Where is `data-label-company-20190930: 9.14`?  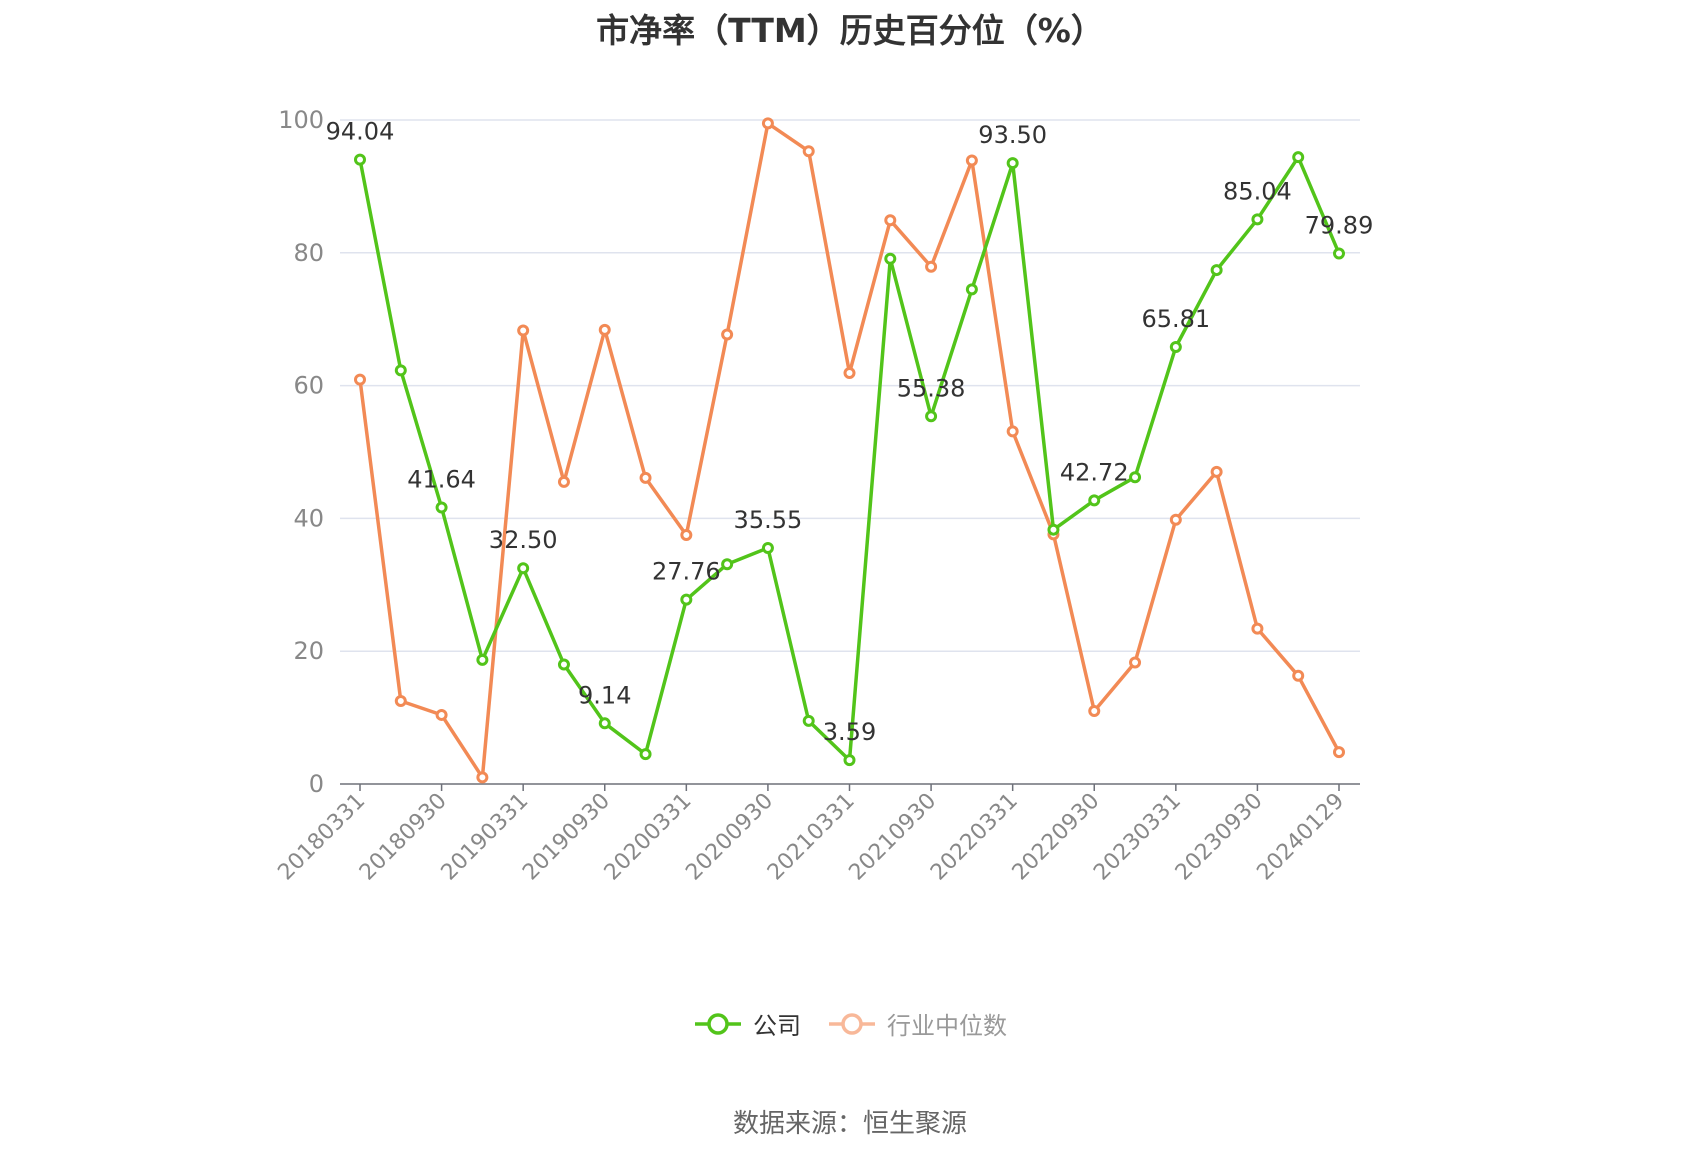
data-label-company-20190930: 9.14 is located at coordinates (604, 695).